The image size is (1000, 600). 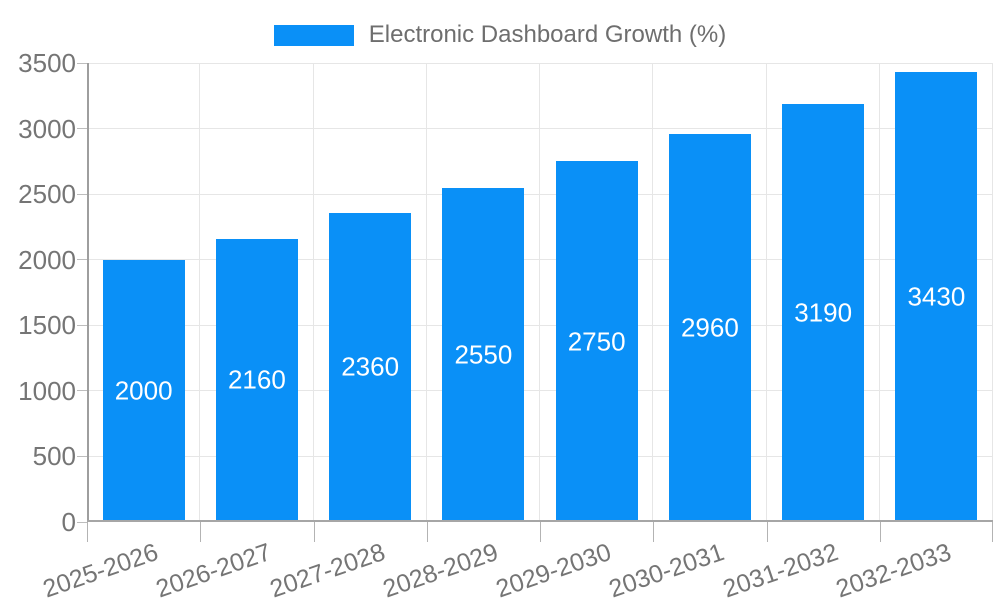 I want to click on bar-value-label: 2000, so click(x=143, y=390).